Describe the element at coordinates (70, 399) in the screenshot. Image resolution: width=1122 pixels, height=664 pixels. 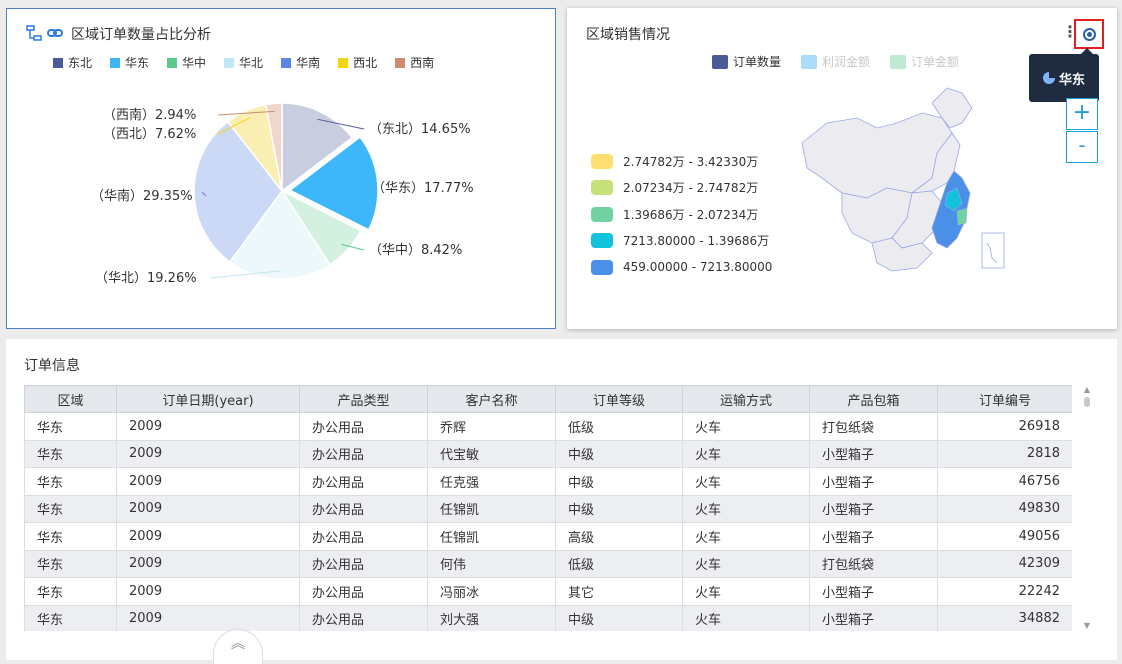
I see `column-header: 区域` at that location.